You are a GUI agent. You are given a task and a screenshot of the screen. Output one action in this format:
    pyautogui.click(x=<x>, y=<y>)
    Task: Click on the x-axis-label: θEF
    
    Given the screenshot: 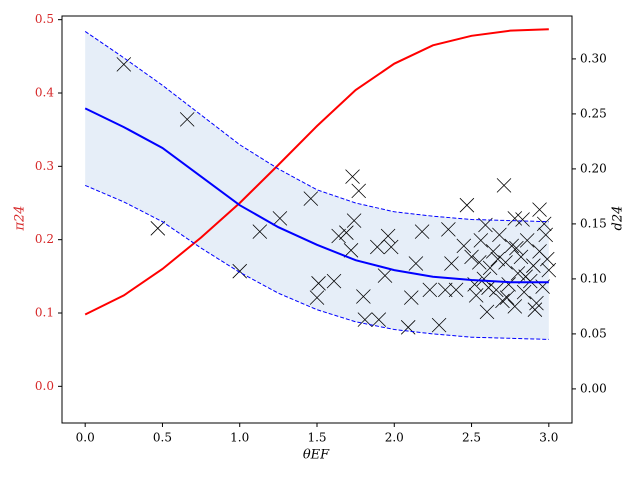 What is the action you would take?
    pyautogui.click(x=316, y=455)
    